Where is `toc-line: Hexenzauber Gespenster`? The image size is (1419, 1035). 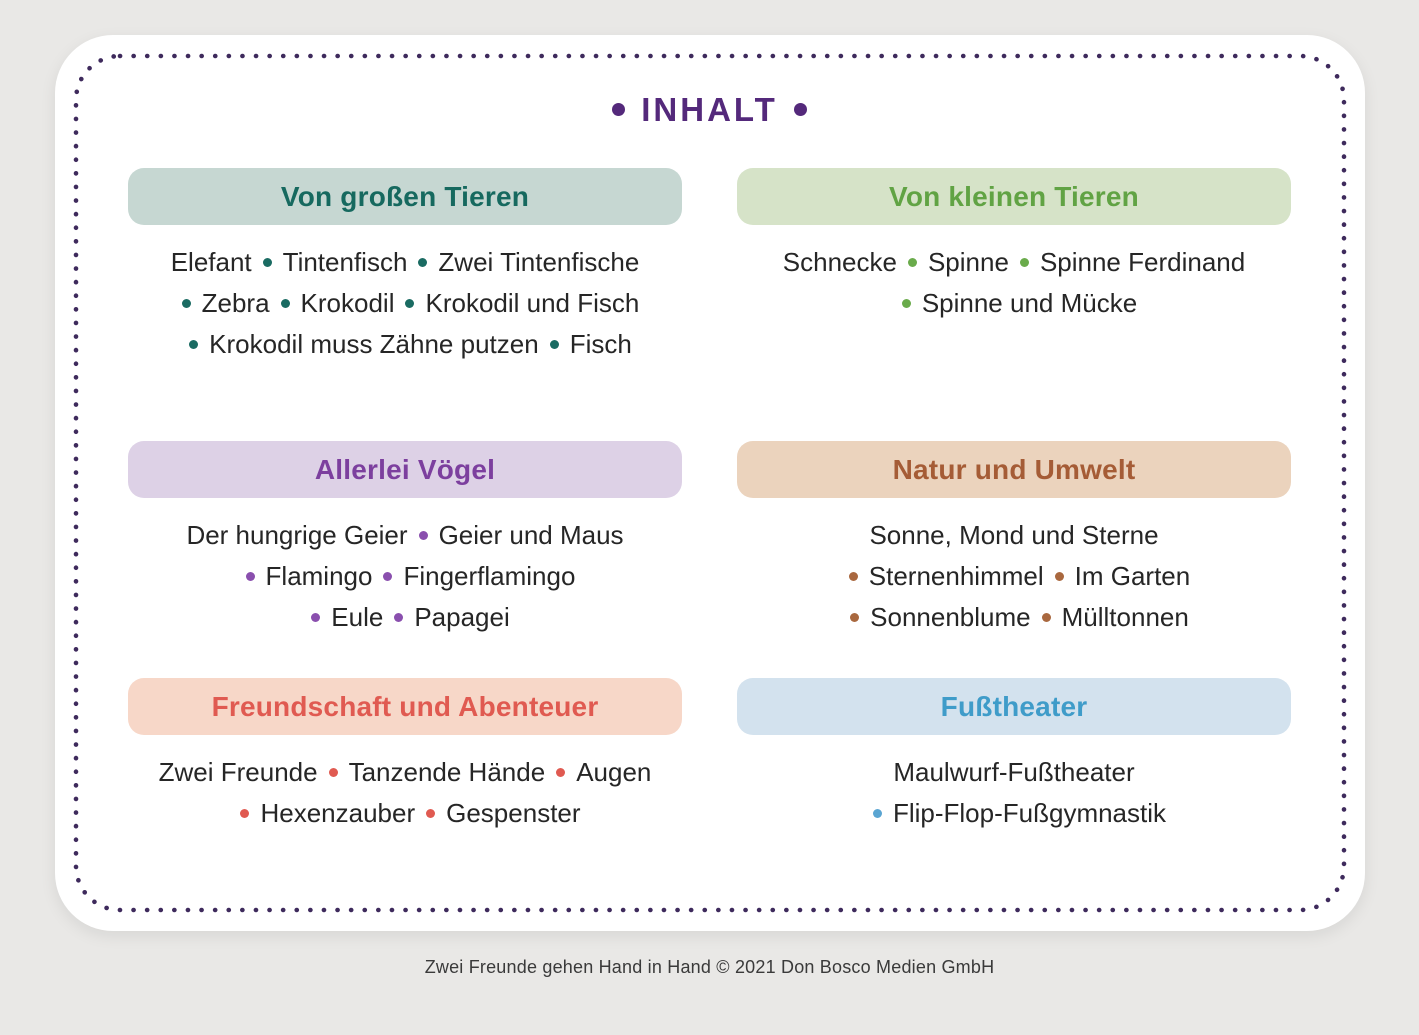 toc-line: Hexenzauber Gespenster is located at coordinates (405, 813).